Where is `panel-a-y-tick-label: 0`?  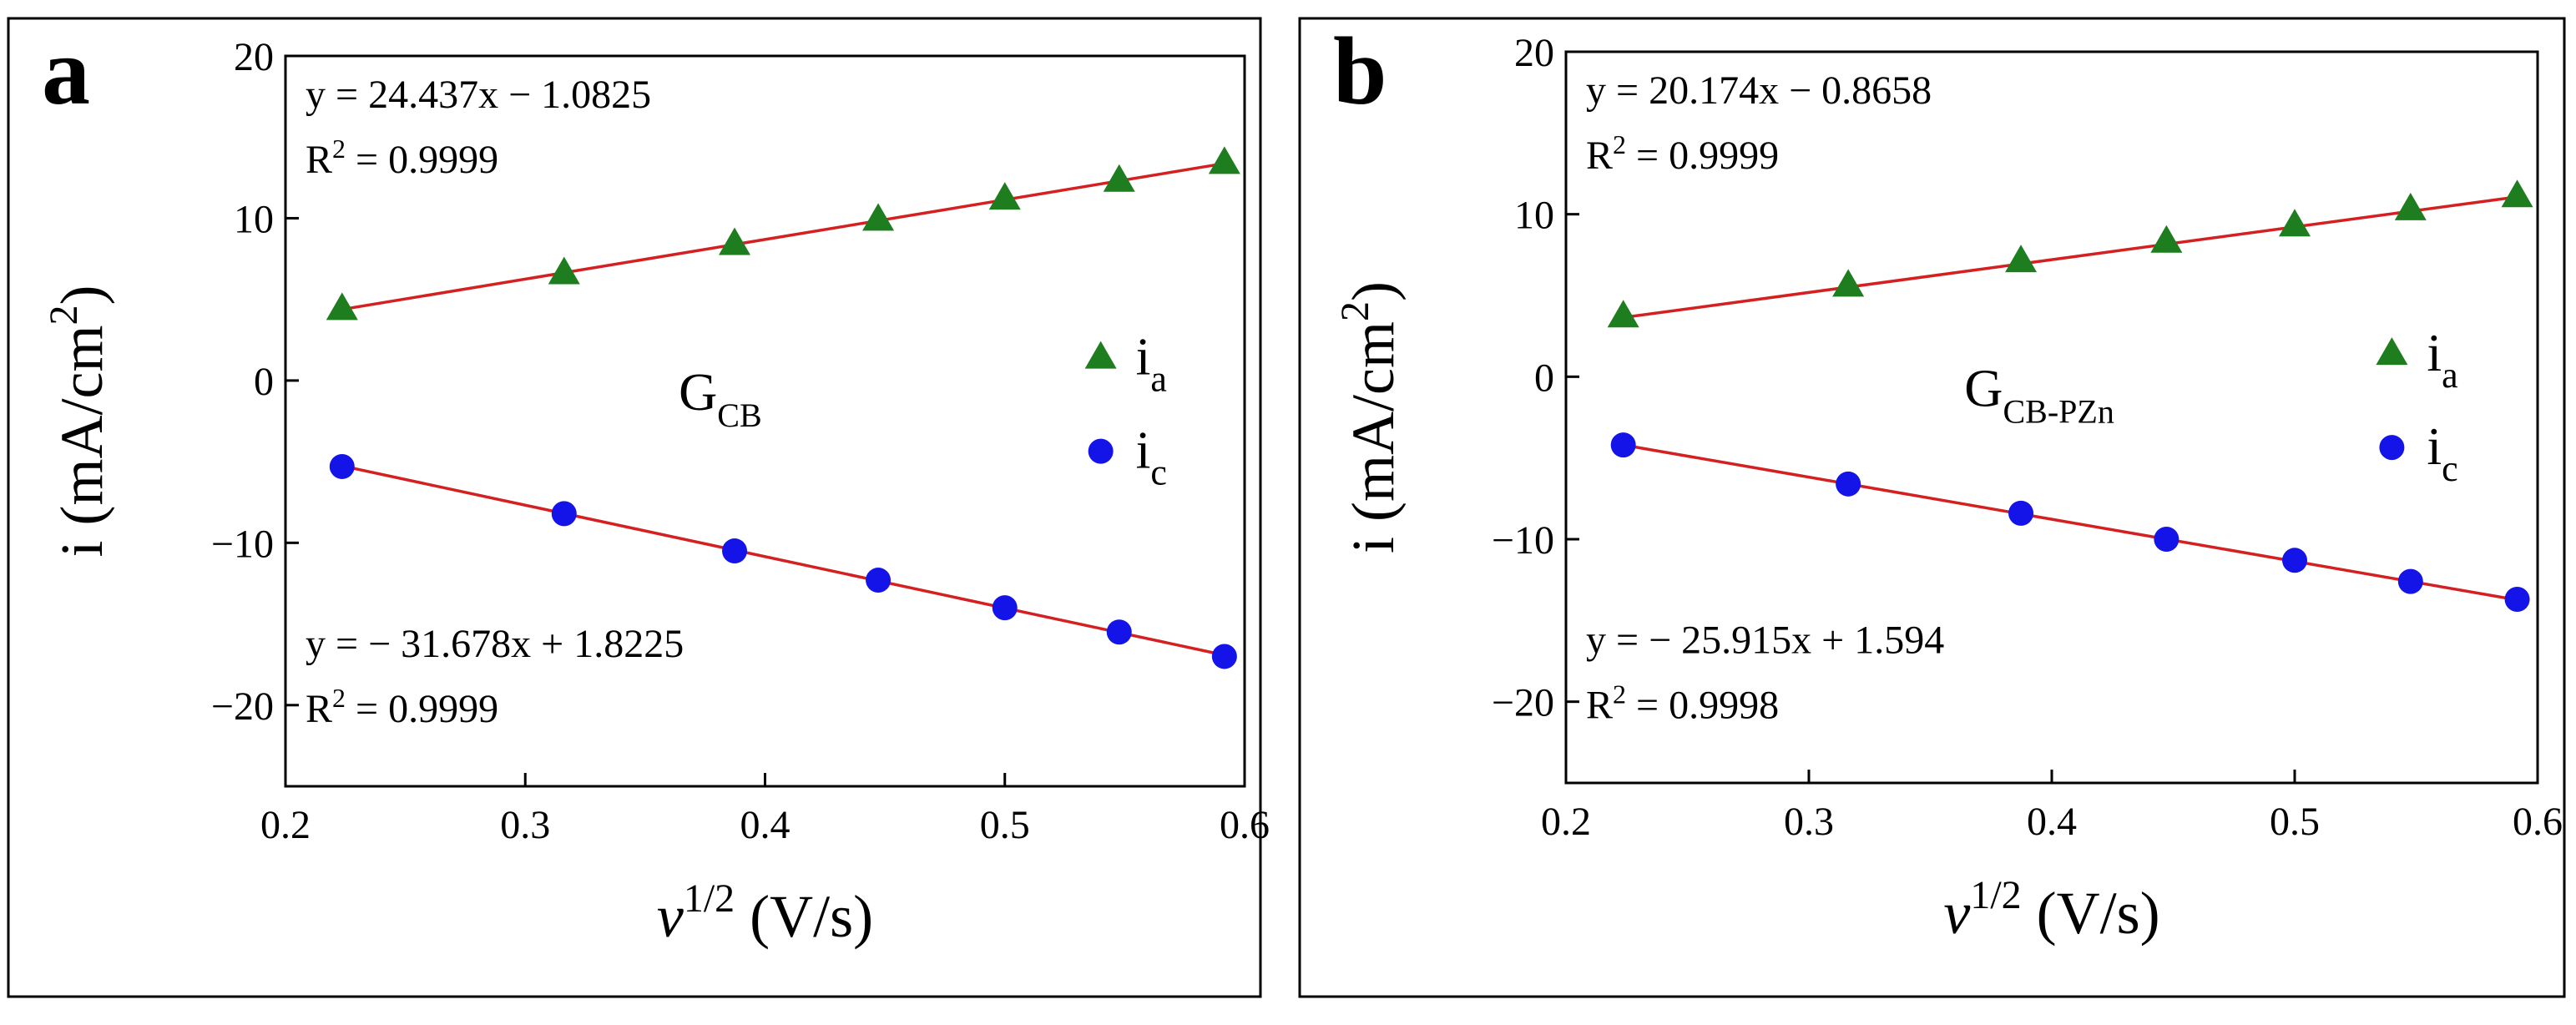 panel-a-y-tick-label: 0 is located at coordinates (264, 382).